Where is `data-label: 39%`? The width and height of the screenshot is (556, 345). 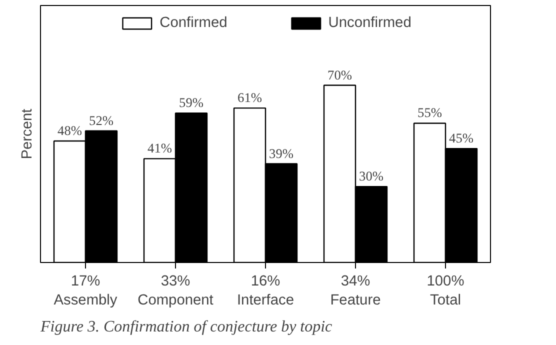 data-label: 39% is located at coordinates (281, 153).